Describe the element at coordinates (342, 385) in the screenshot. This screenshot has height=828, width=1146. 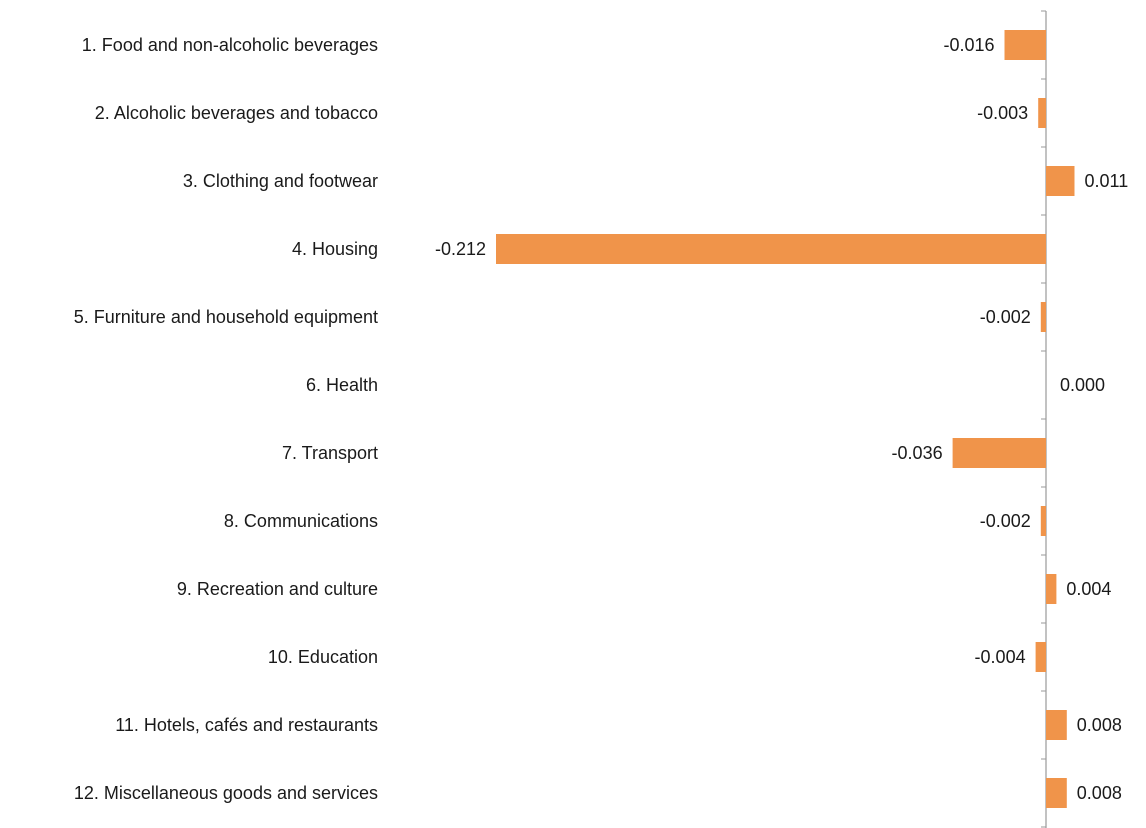
I see `category-label: 6. Health` at that location.